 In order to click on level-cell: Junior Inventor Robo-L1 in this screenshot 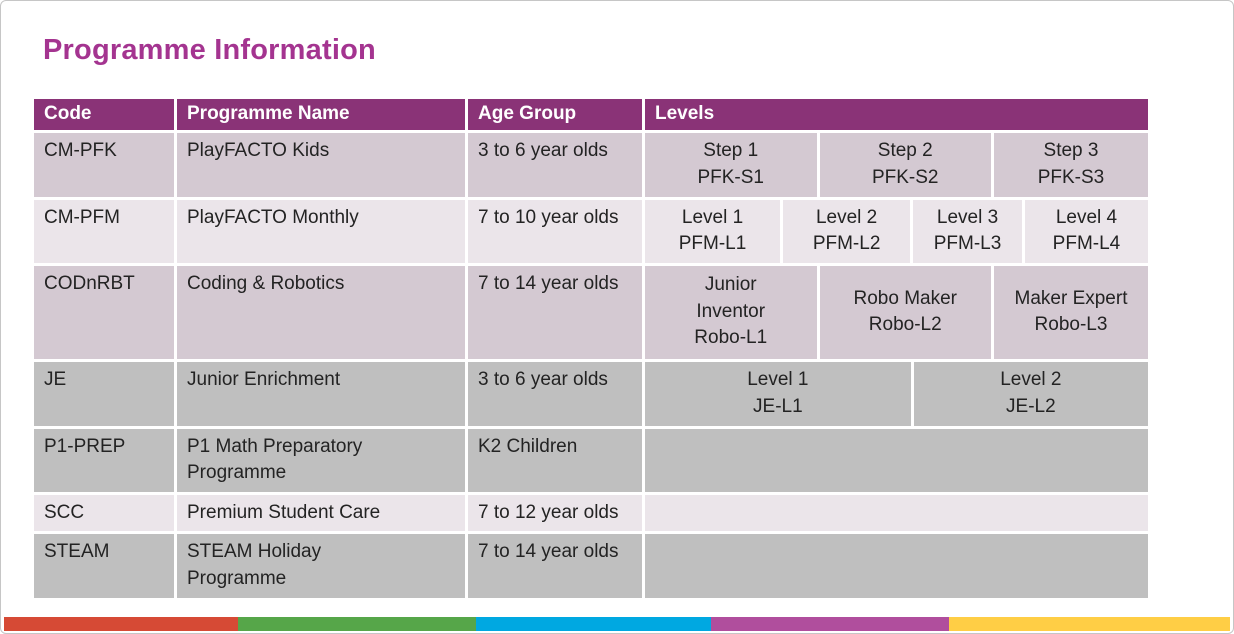, I will do `click(731, 312)`.